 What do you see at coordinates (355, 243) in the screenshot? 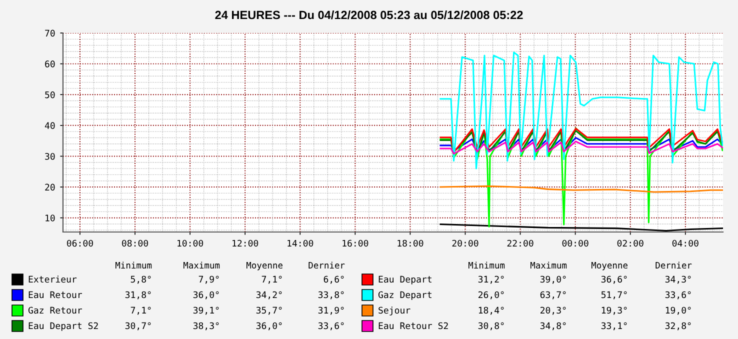
I see `x-tick-label: 16:00` at bounding box center [355, 243].